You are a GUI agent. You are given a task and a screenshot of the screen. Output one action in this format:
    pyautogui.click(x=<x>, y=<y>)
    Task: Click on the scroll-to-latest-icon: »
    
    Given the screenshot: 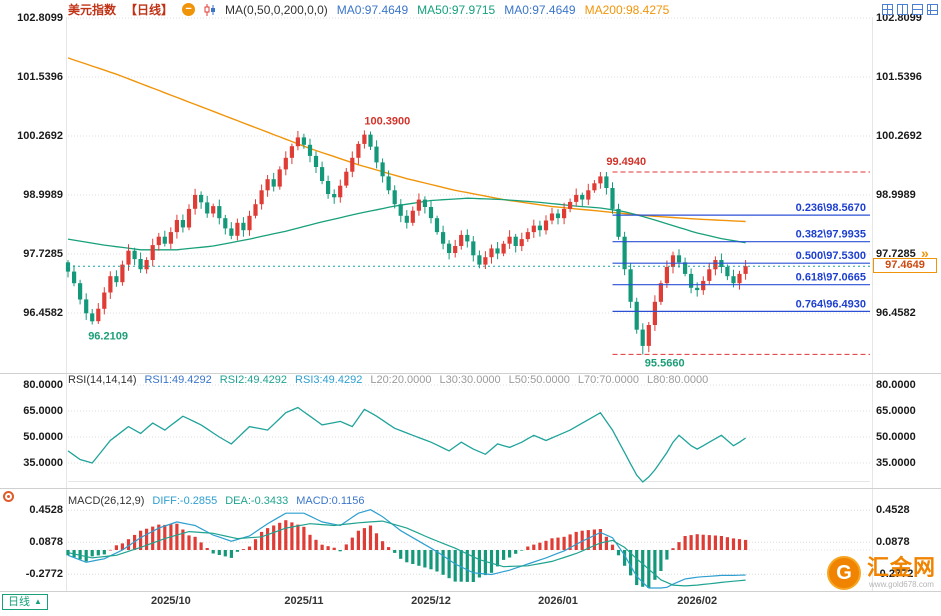 What is the action you would take?
    pyautogui.click(x=925, y=253)
    